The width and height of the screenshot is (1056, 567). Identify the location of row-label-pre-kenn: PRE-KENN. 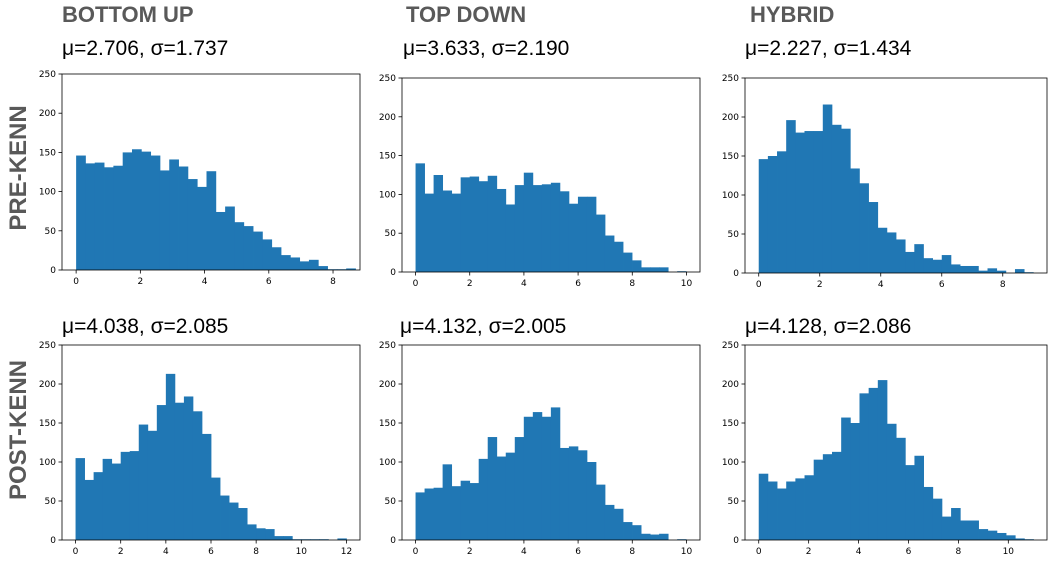
(18, 167).